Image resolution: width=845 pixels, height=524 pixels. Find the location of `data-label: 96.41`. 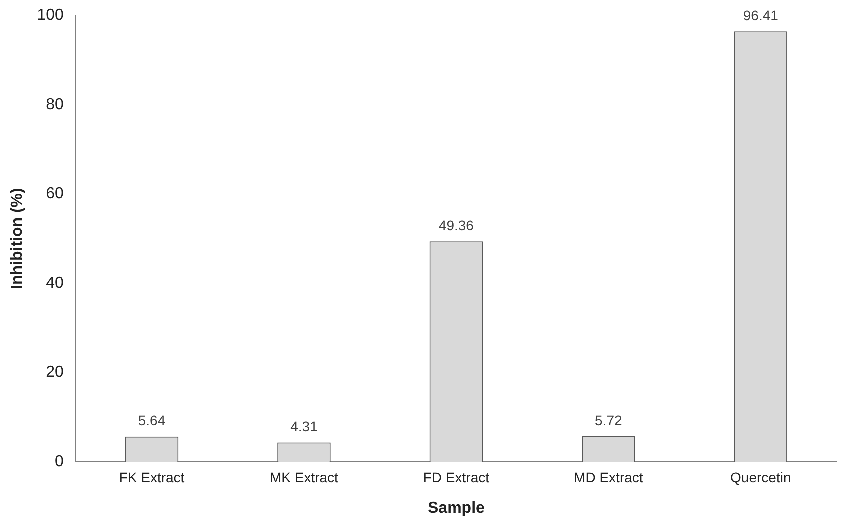

data-label: 96.41 is located at coordinates (761, 15).